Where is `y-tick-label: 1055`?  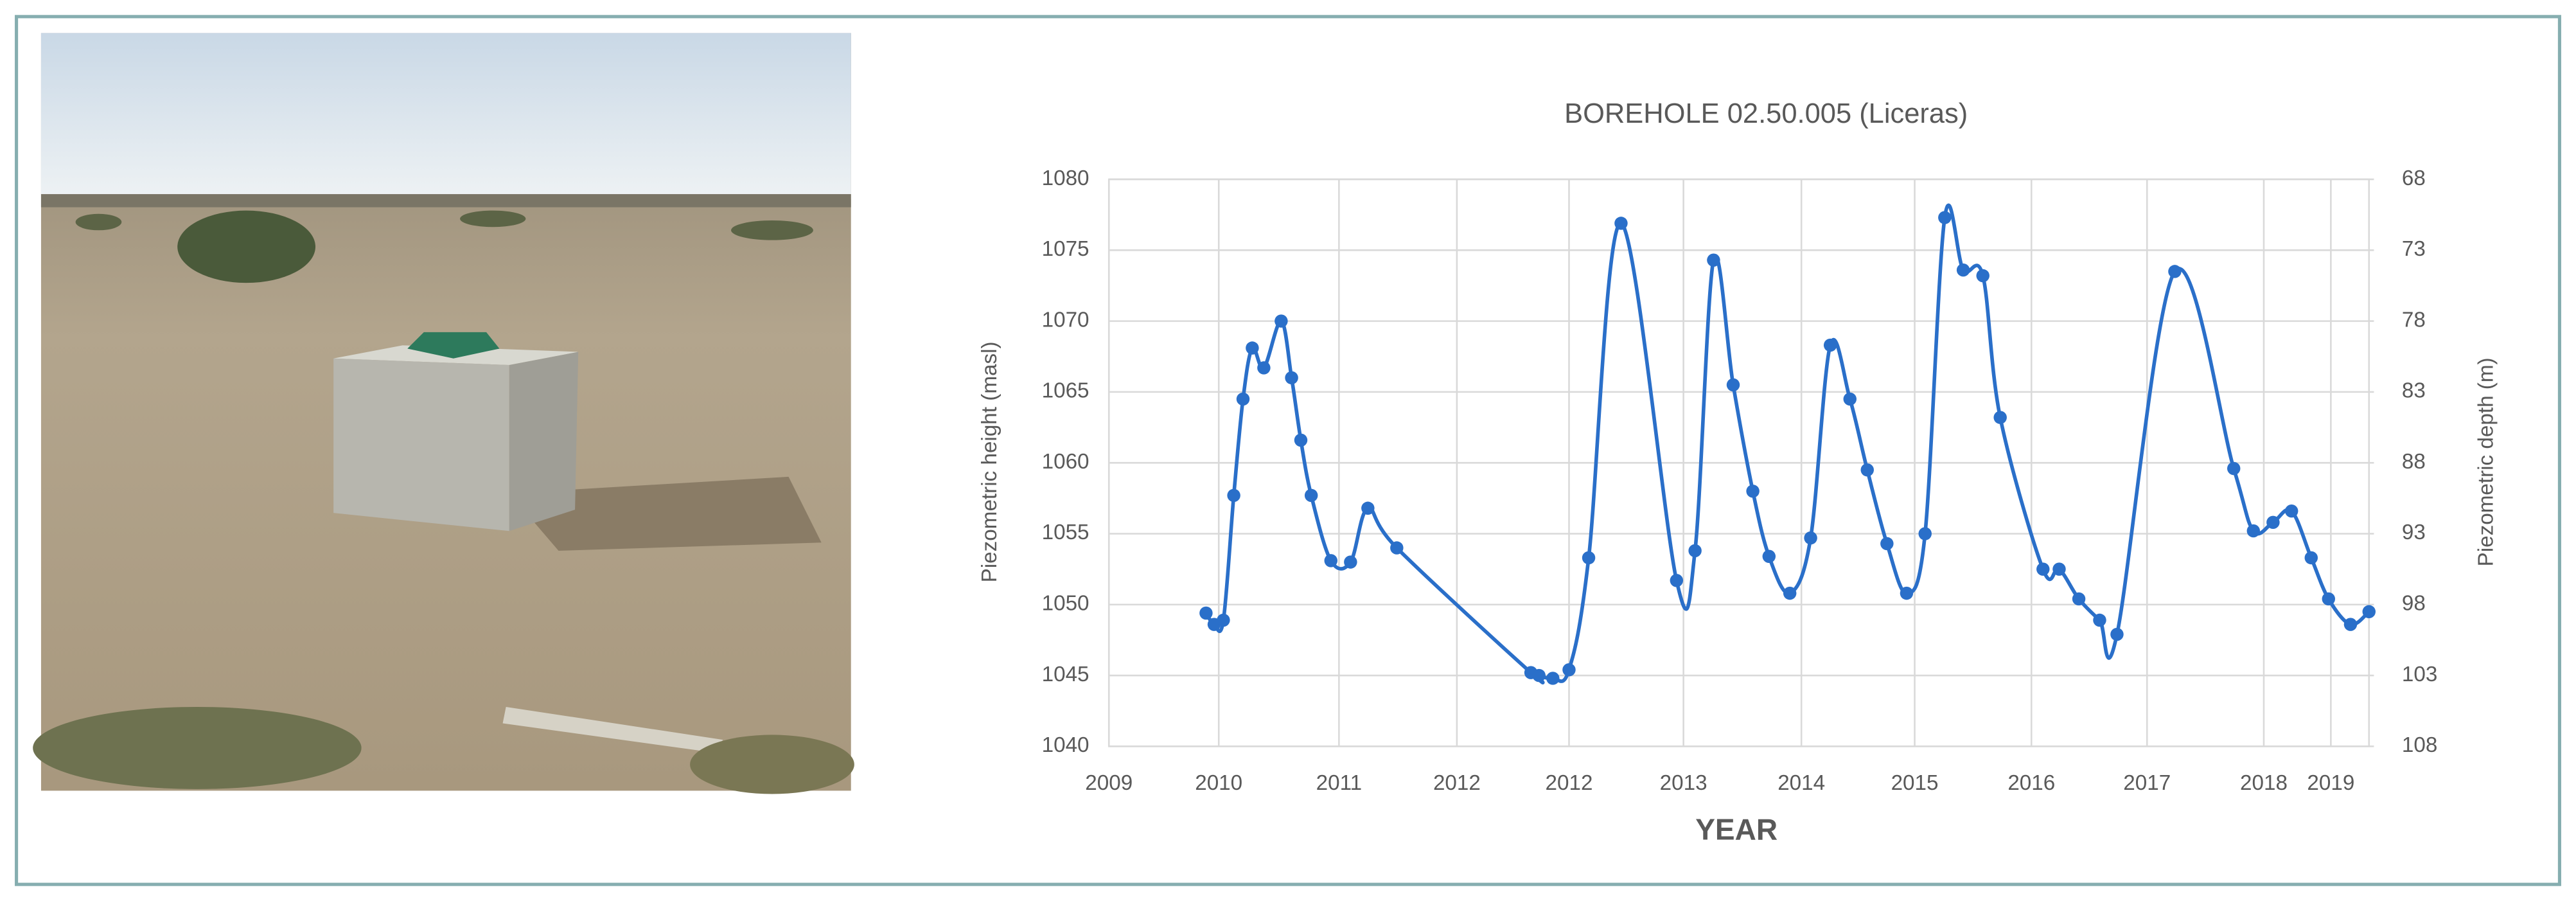 y-tick-label: 1055 is located at coordinates (1066, 532).